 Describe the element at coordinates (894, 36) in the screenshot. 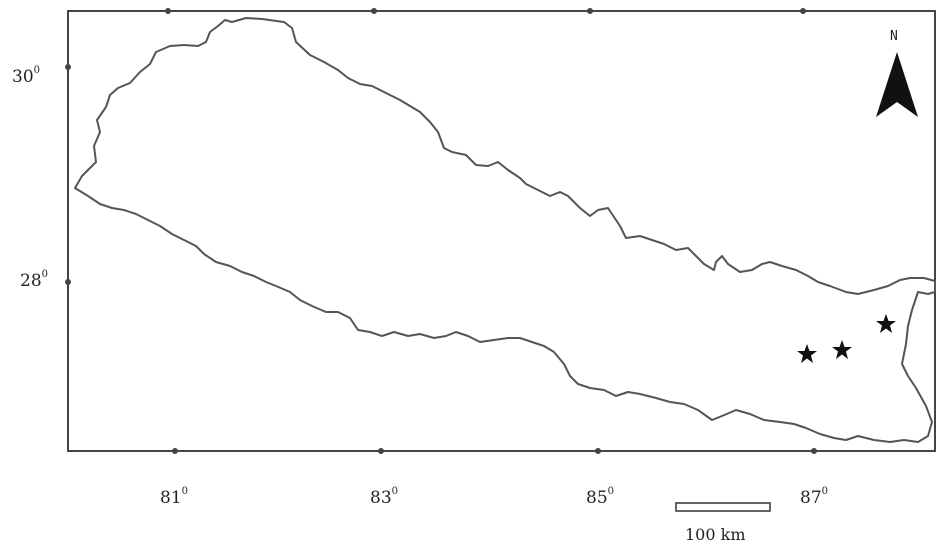

I see `north-label: N` at that location.